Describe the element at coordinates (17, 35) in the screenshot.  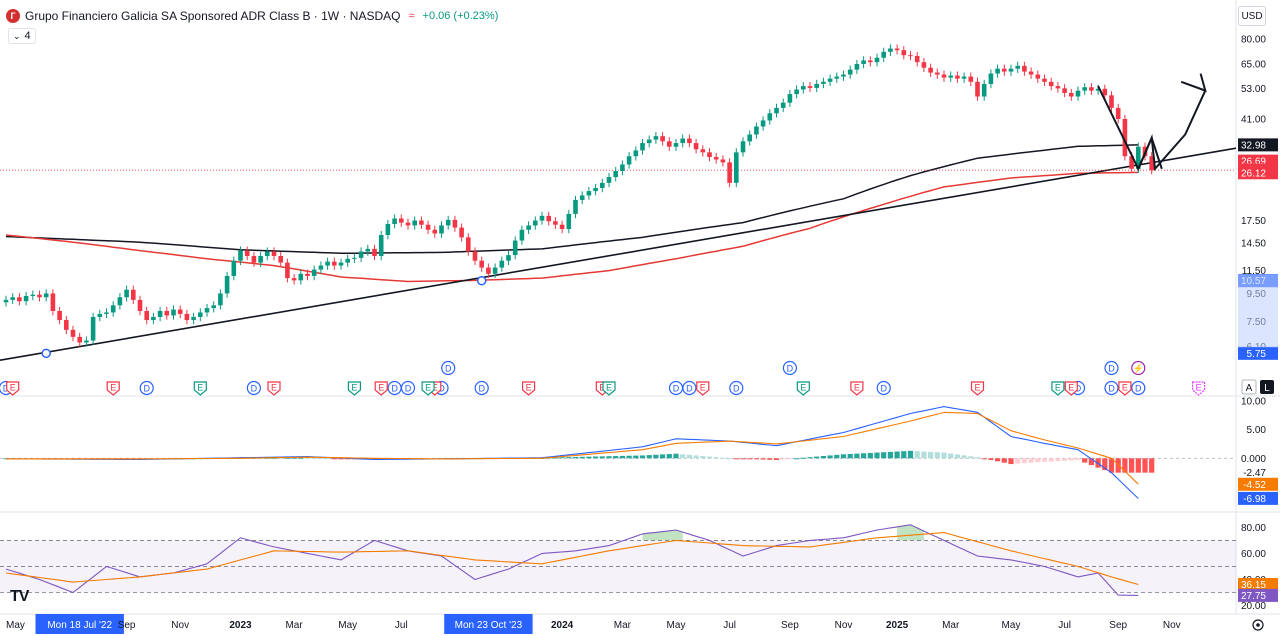
I see `chevron-down-icon: ⌄` at that location.